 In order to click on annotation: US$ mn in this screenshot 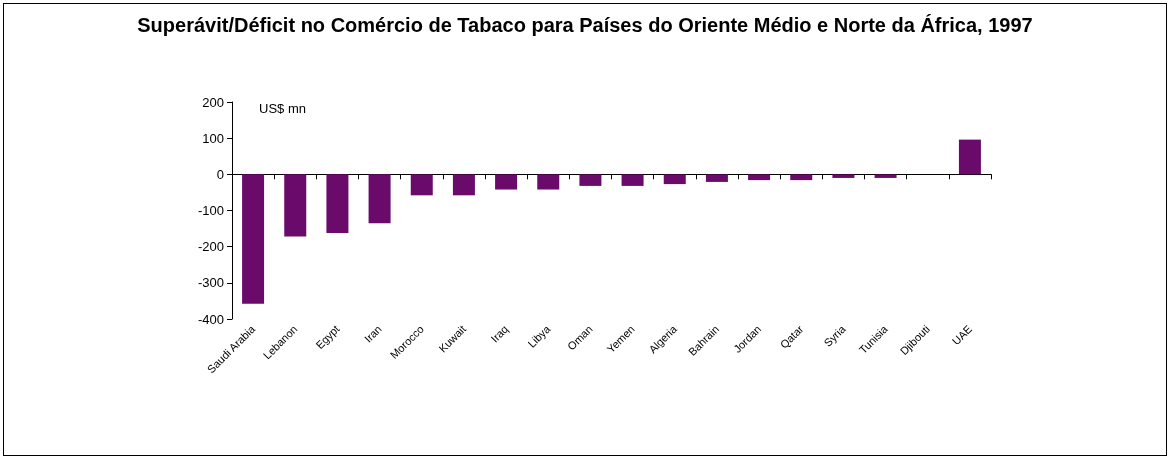, I will do `click(282, 108)`.